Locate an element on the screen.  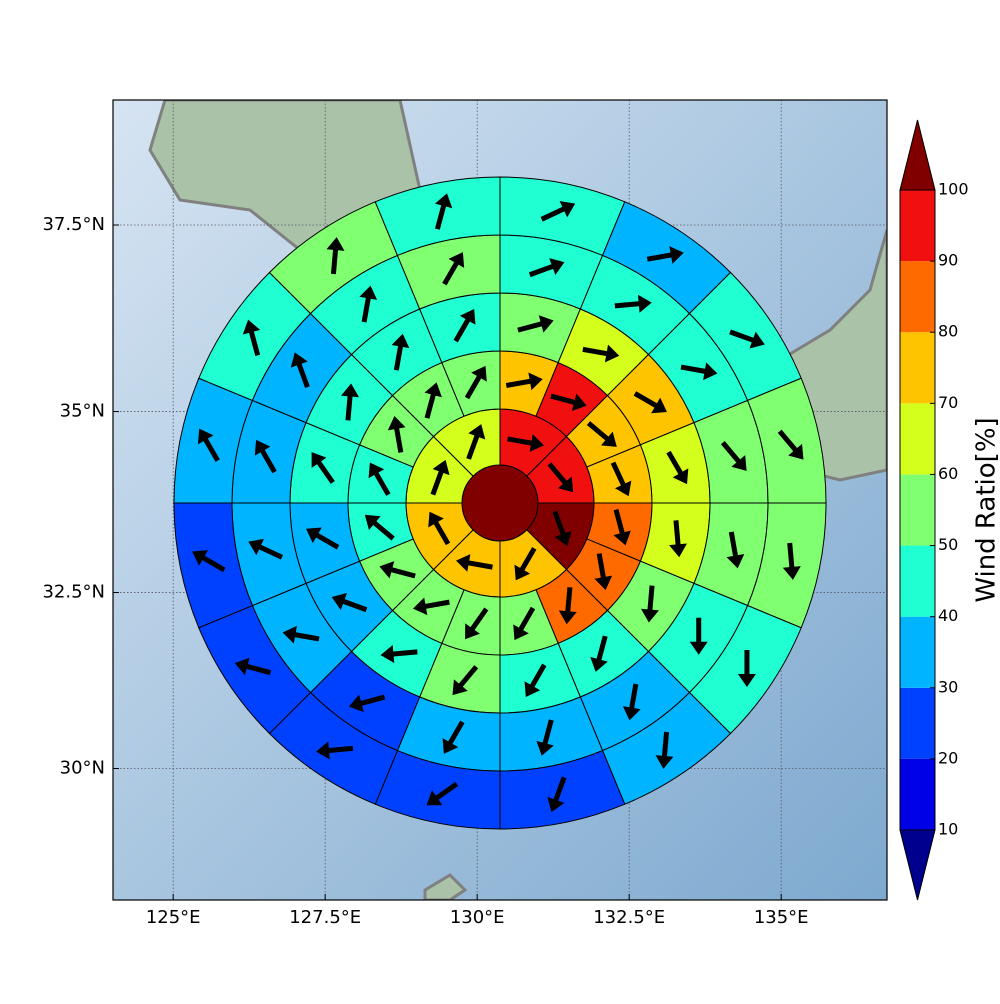
colorbar: 10 20 30 40 50 60 70 80 90 100 is located at coordinates (934, 510).